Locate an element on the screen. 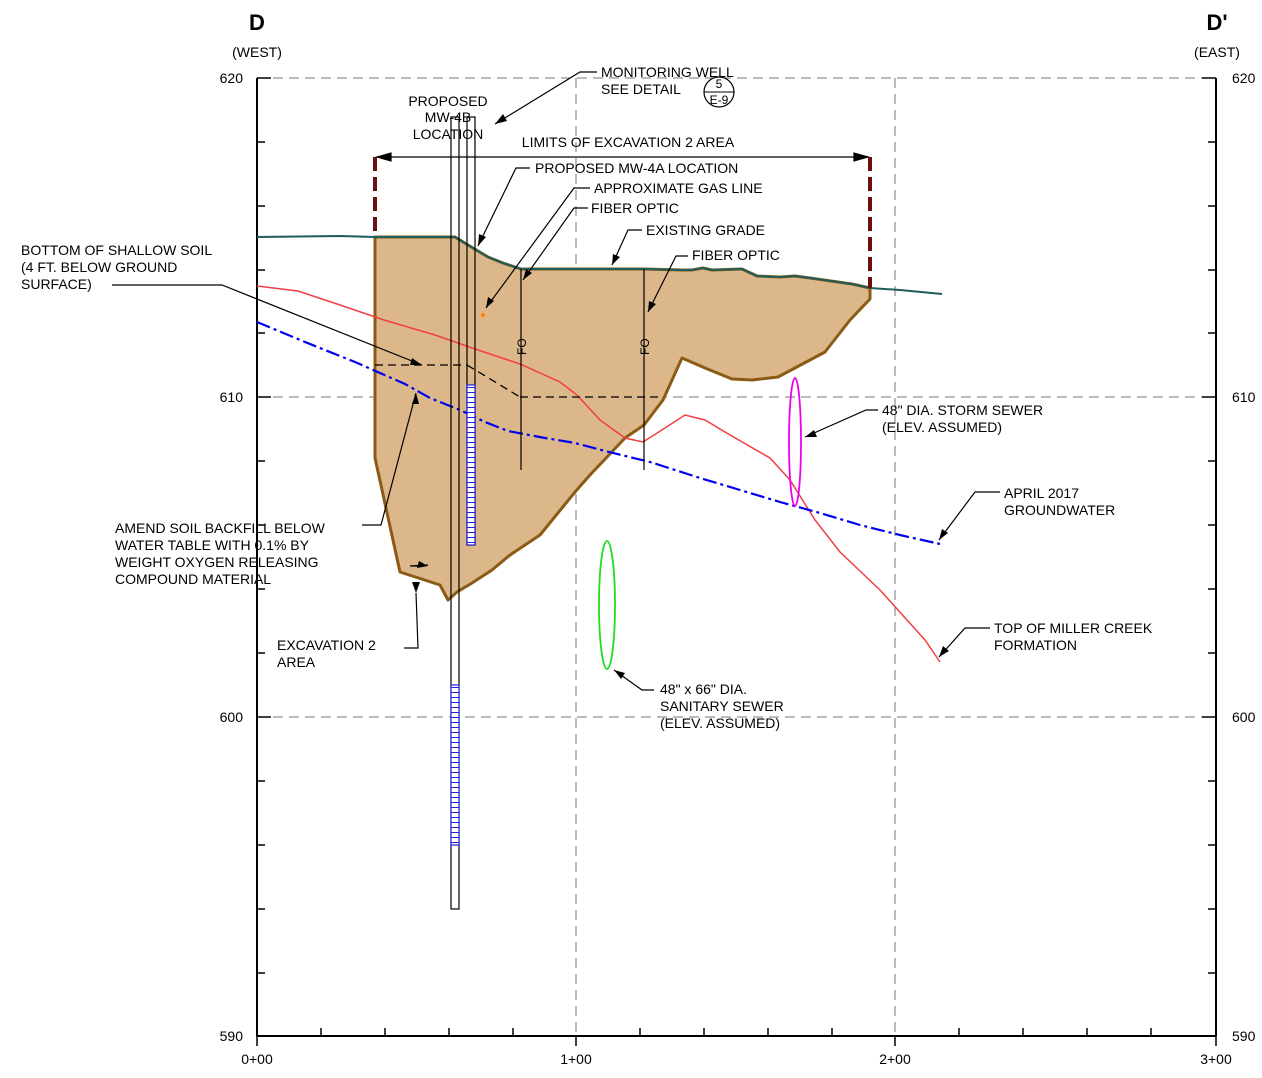 The image size is (1262, 1078). mw-4b-well-screen is located at coordinates (455, 765).